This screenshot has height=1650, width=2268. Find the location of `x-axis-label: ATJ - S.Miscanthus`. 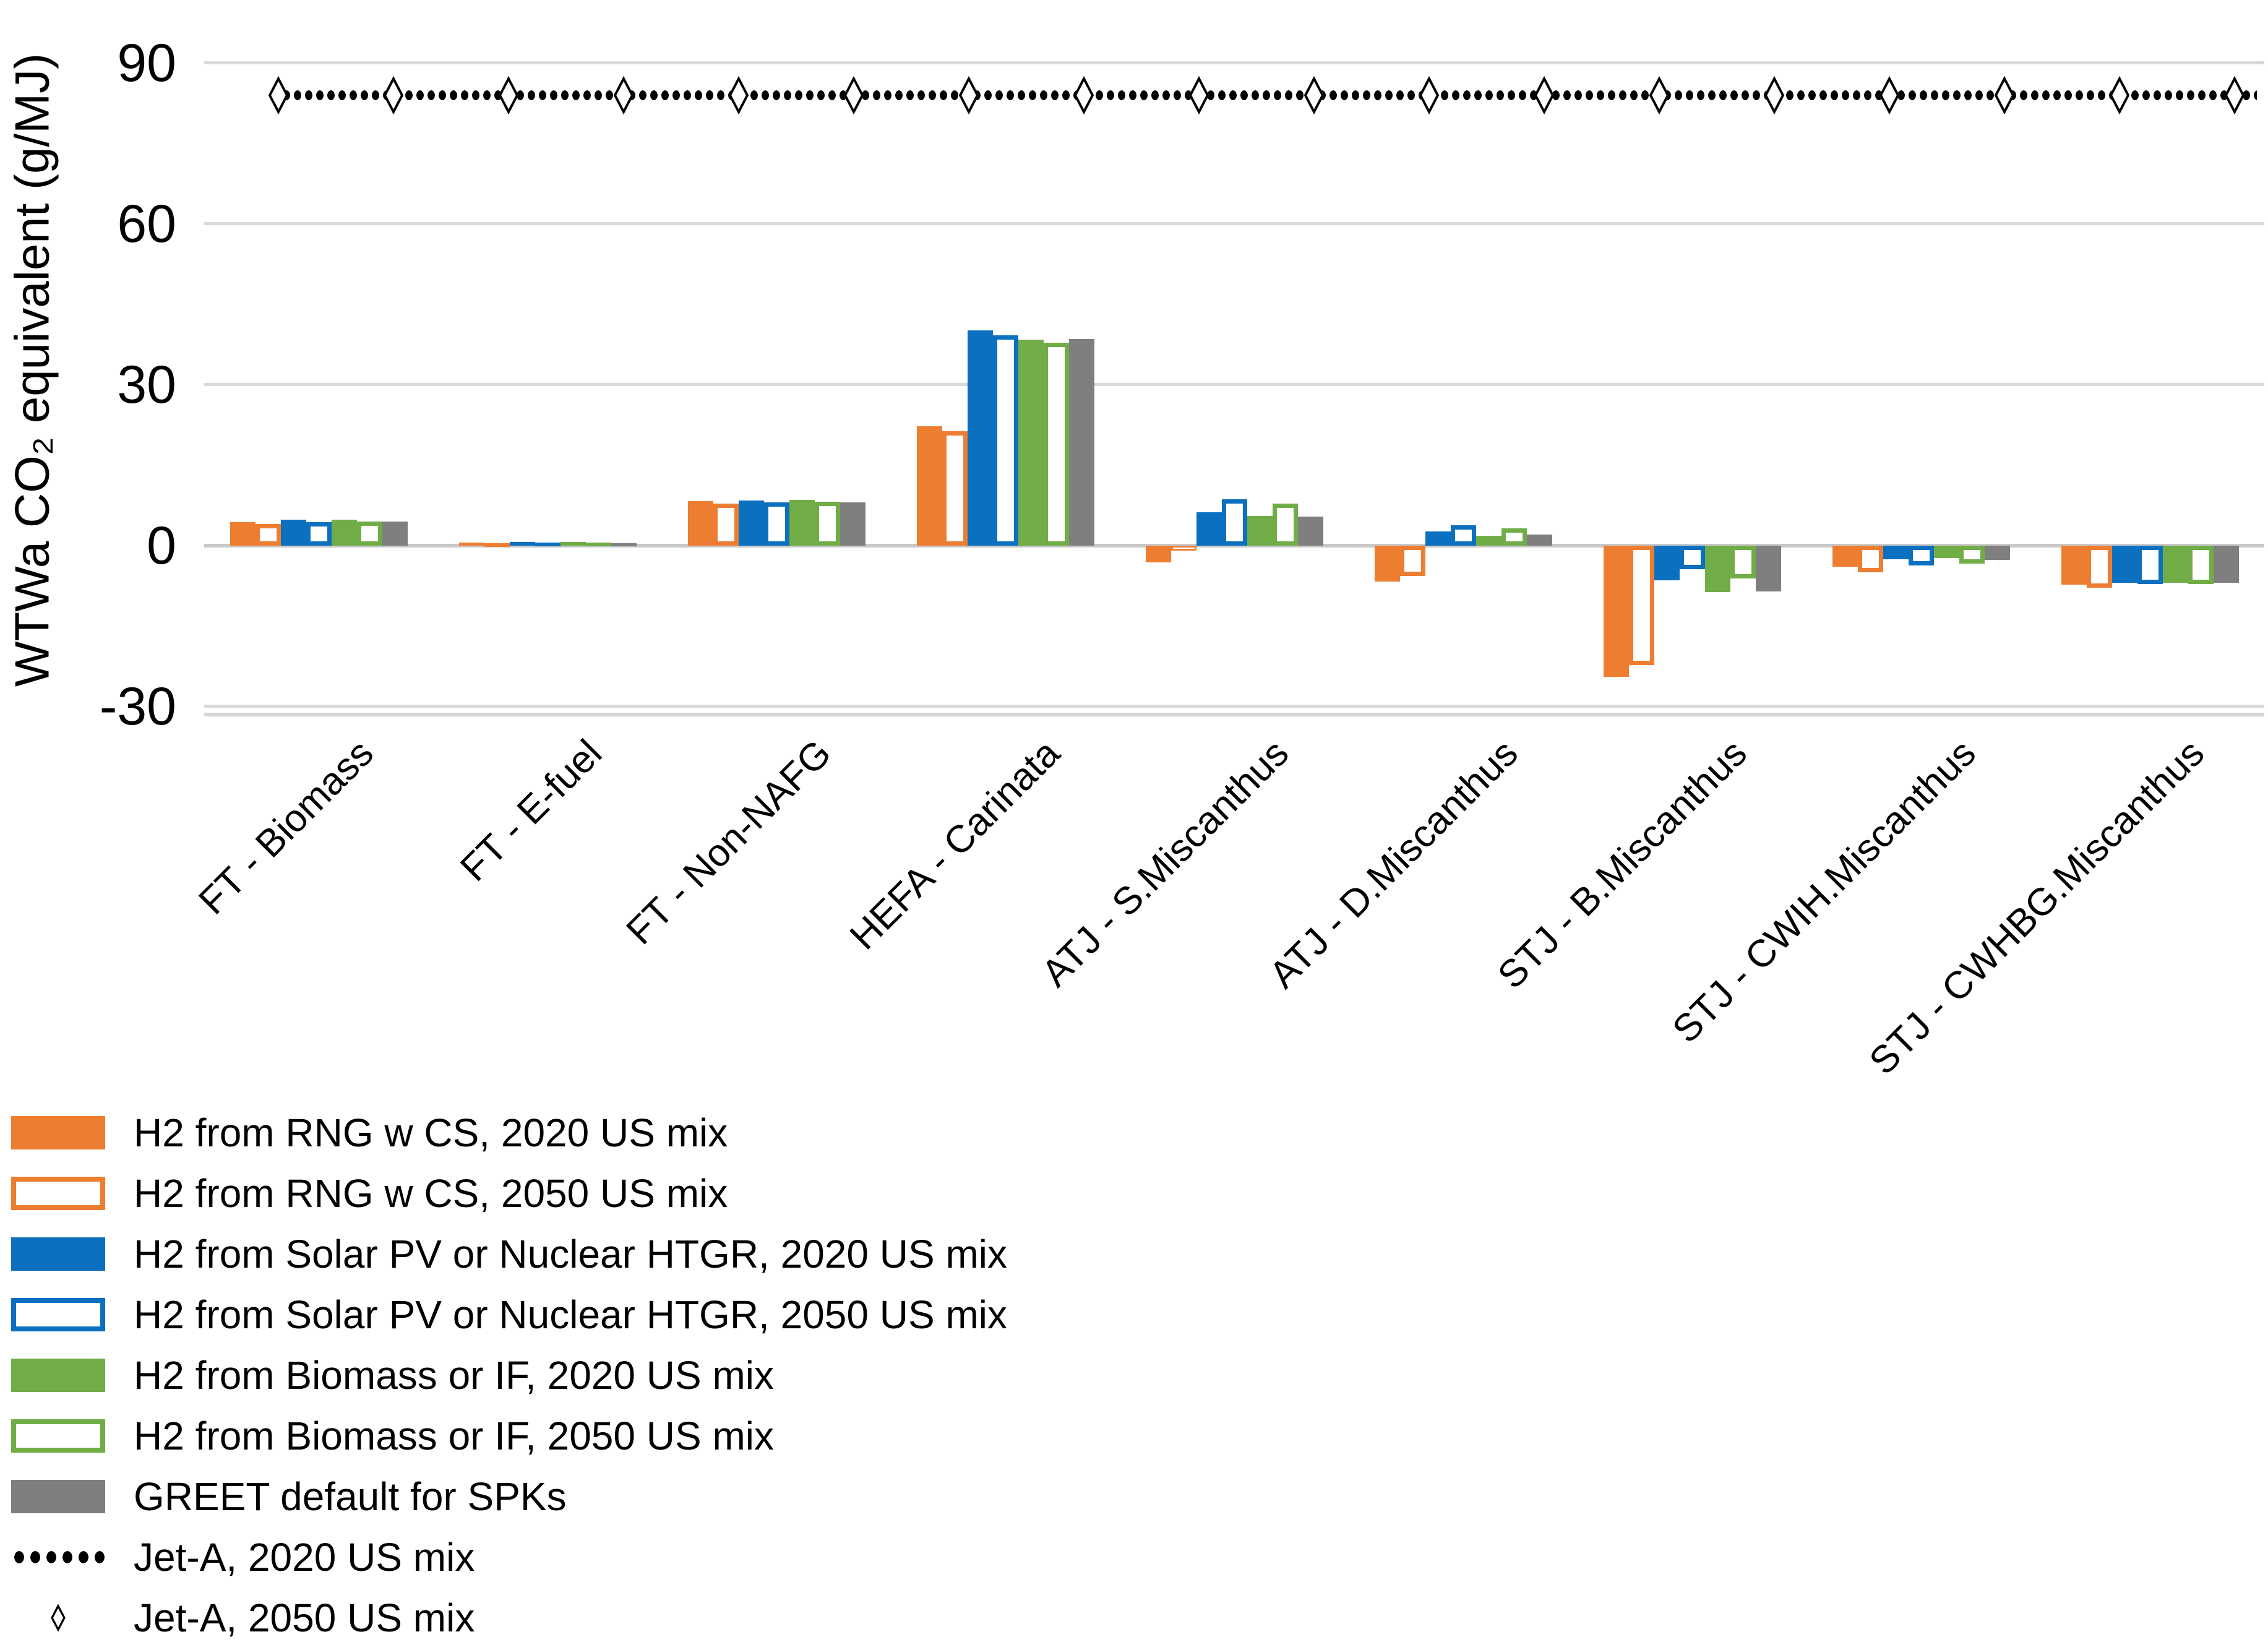

x-axis-label: ATJ - S.Miscanthus is located at coordinates (1165, 863).